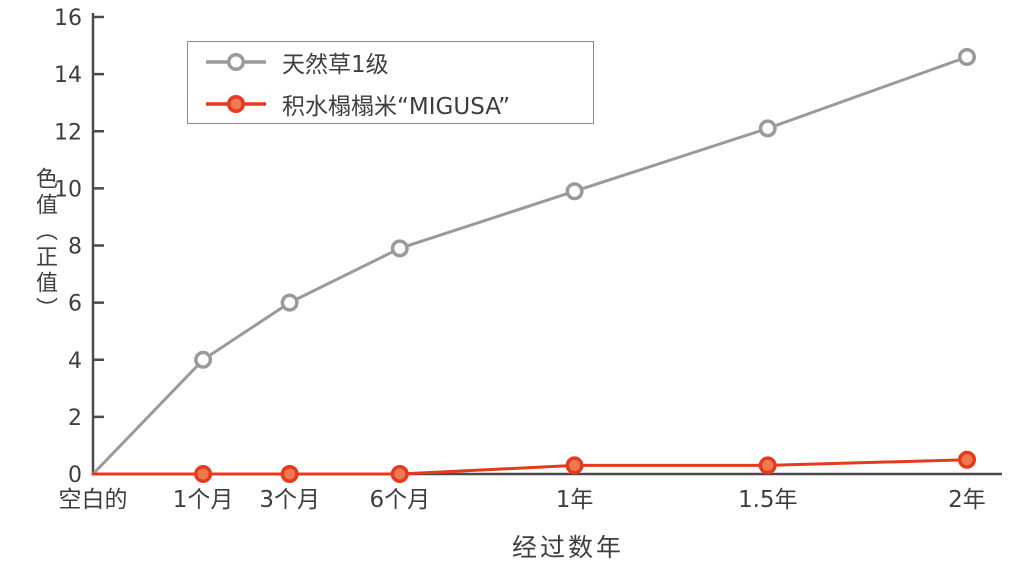  Describe the element at coordinates (575, 500) in the screenshot. I see `x-tick-label: 1年` at that location.